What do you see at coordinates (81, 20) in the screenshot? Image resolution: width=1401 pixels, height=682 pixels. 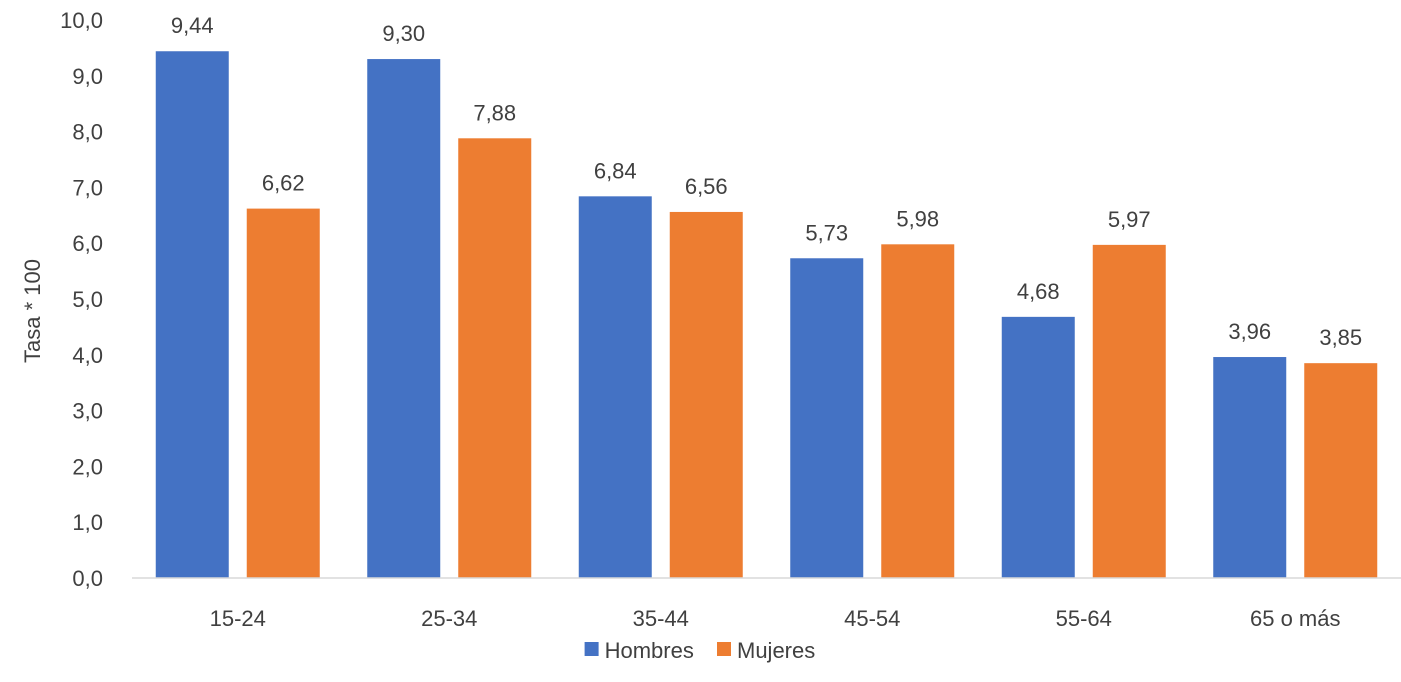 I see `y-tick-label: 10,0` at bounding box center [81, 20].